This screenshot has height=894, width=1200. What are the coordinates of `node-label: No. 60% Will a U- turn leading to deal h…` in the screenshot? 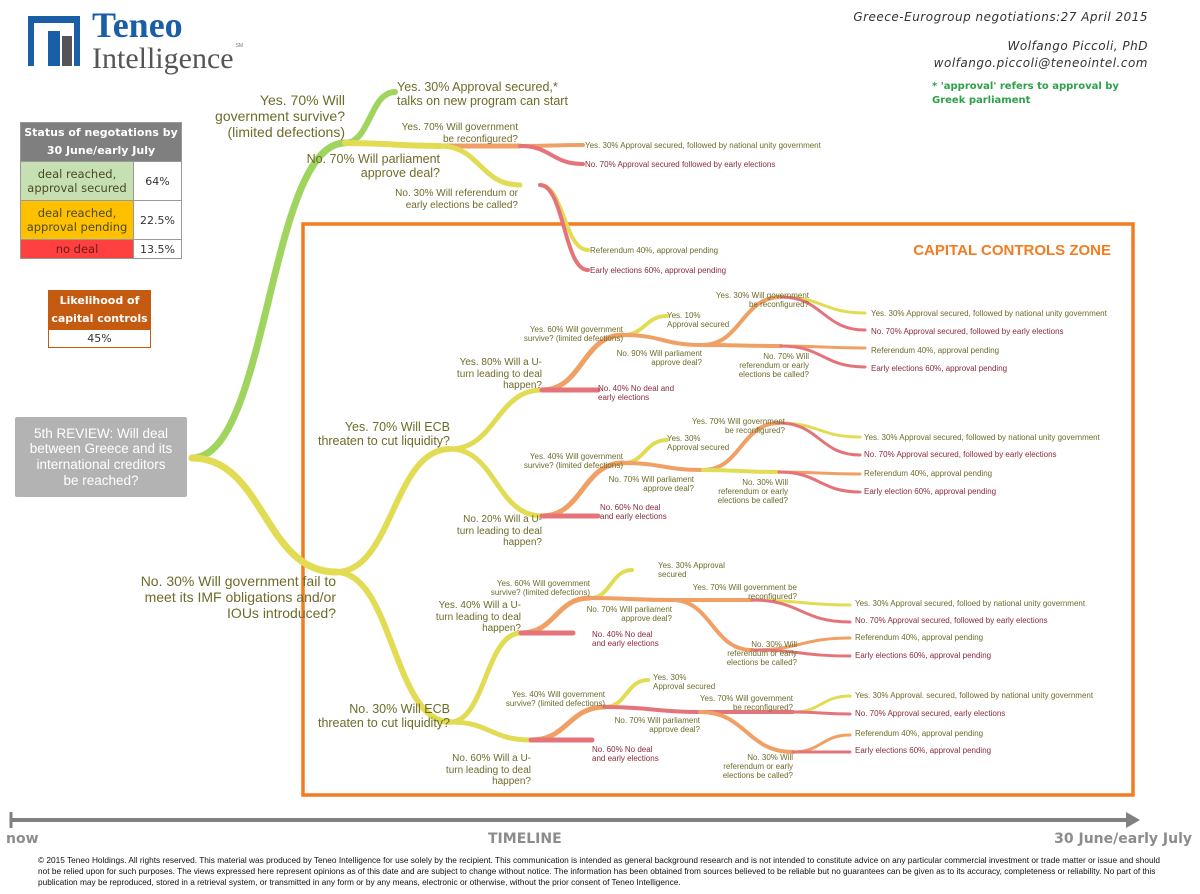 It's located at (488, 770).